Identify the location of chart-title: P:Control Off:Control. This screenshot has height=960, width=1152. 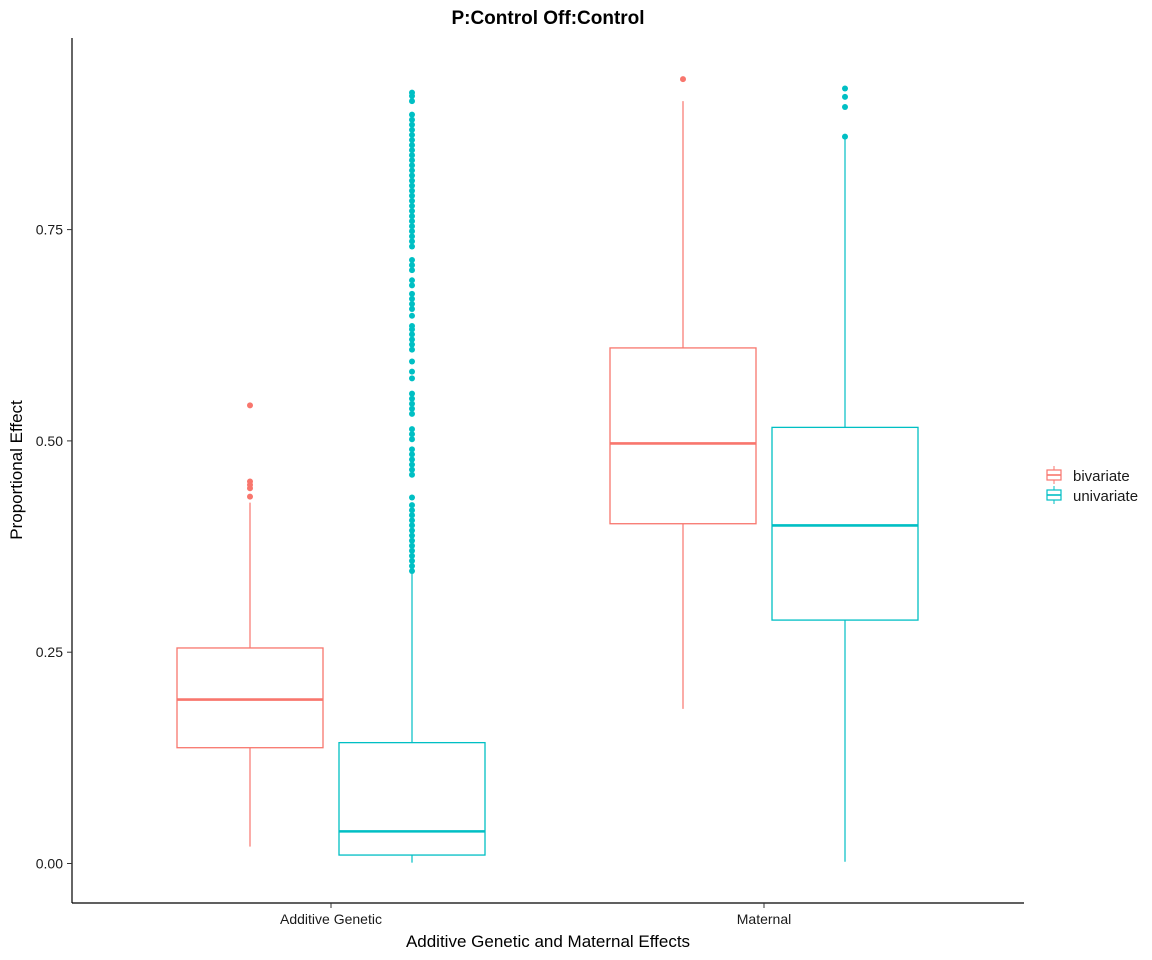
(547, 18).